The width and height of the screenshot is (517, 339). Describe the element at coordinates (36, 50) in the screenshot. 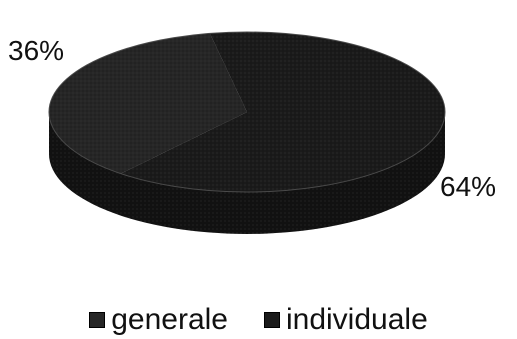

I see `data-label-generale: 36%` at that location.